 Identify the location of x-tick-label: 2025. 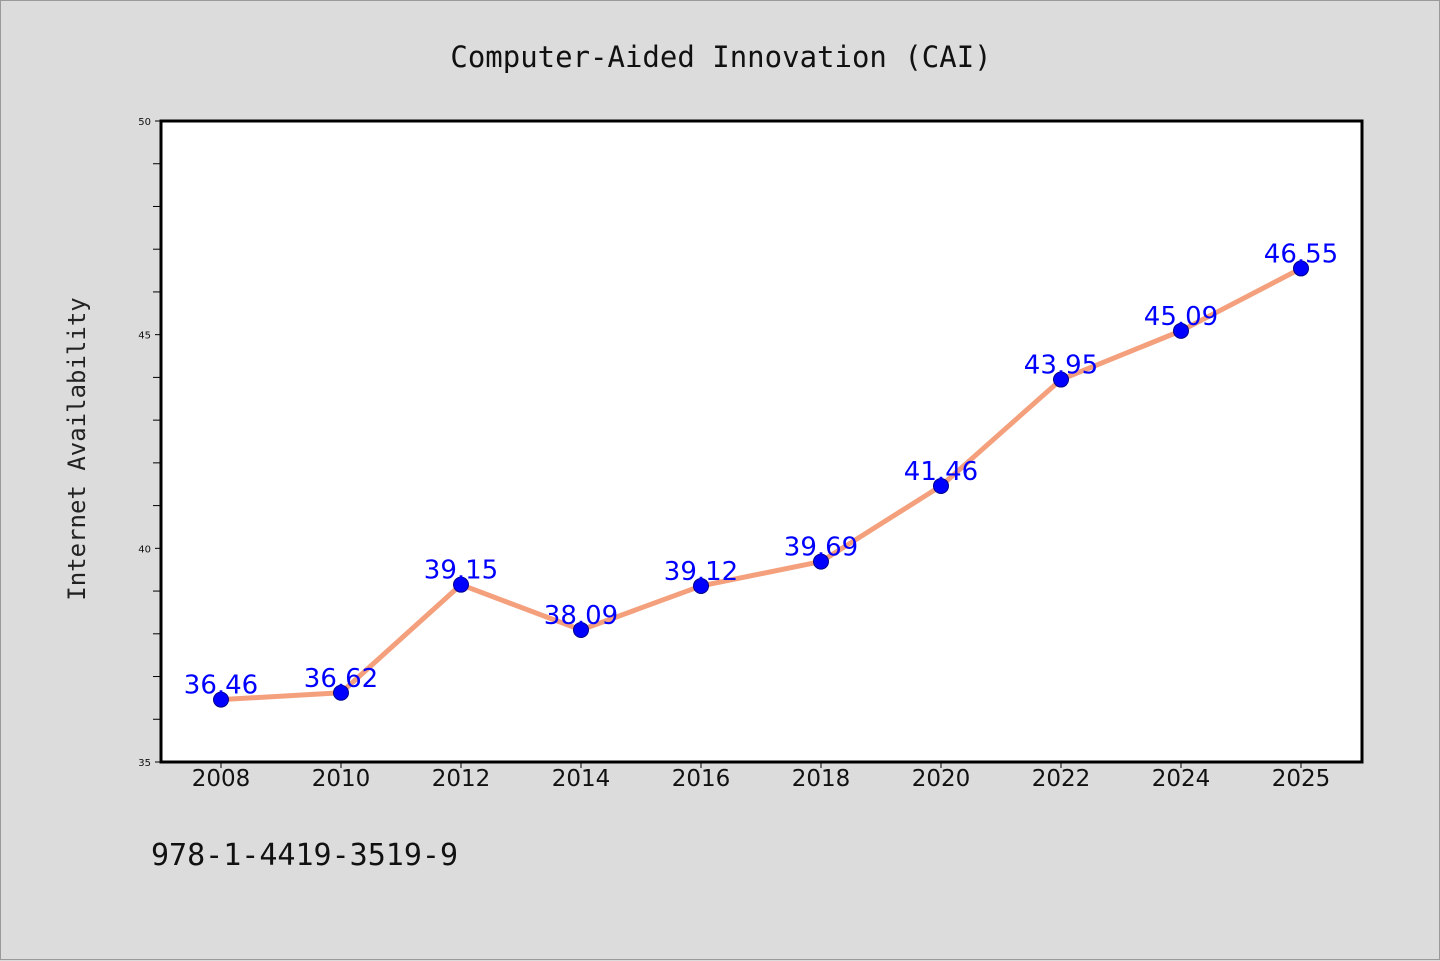
(1301, 779).